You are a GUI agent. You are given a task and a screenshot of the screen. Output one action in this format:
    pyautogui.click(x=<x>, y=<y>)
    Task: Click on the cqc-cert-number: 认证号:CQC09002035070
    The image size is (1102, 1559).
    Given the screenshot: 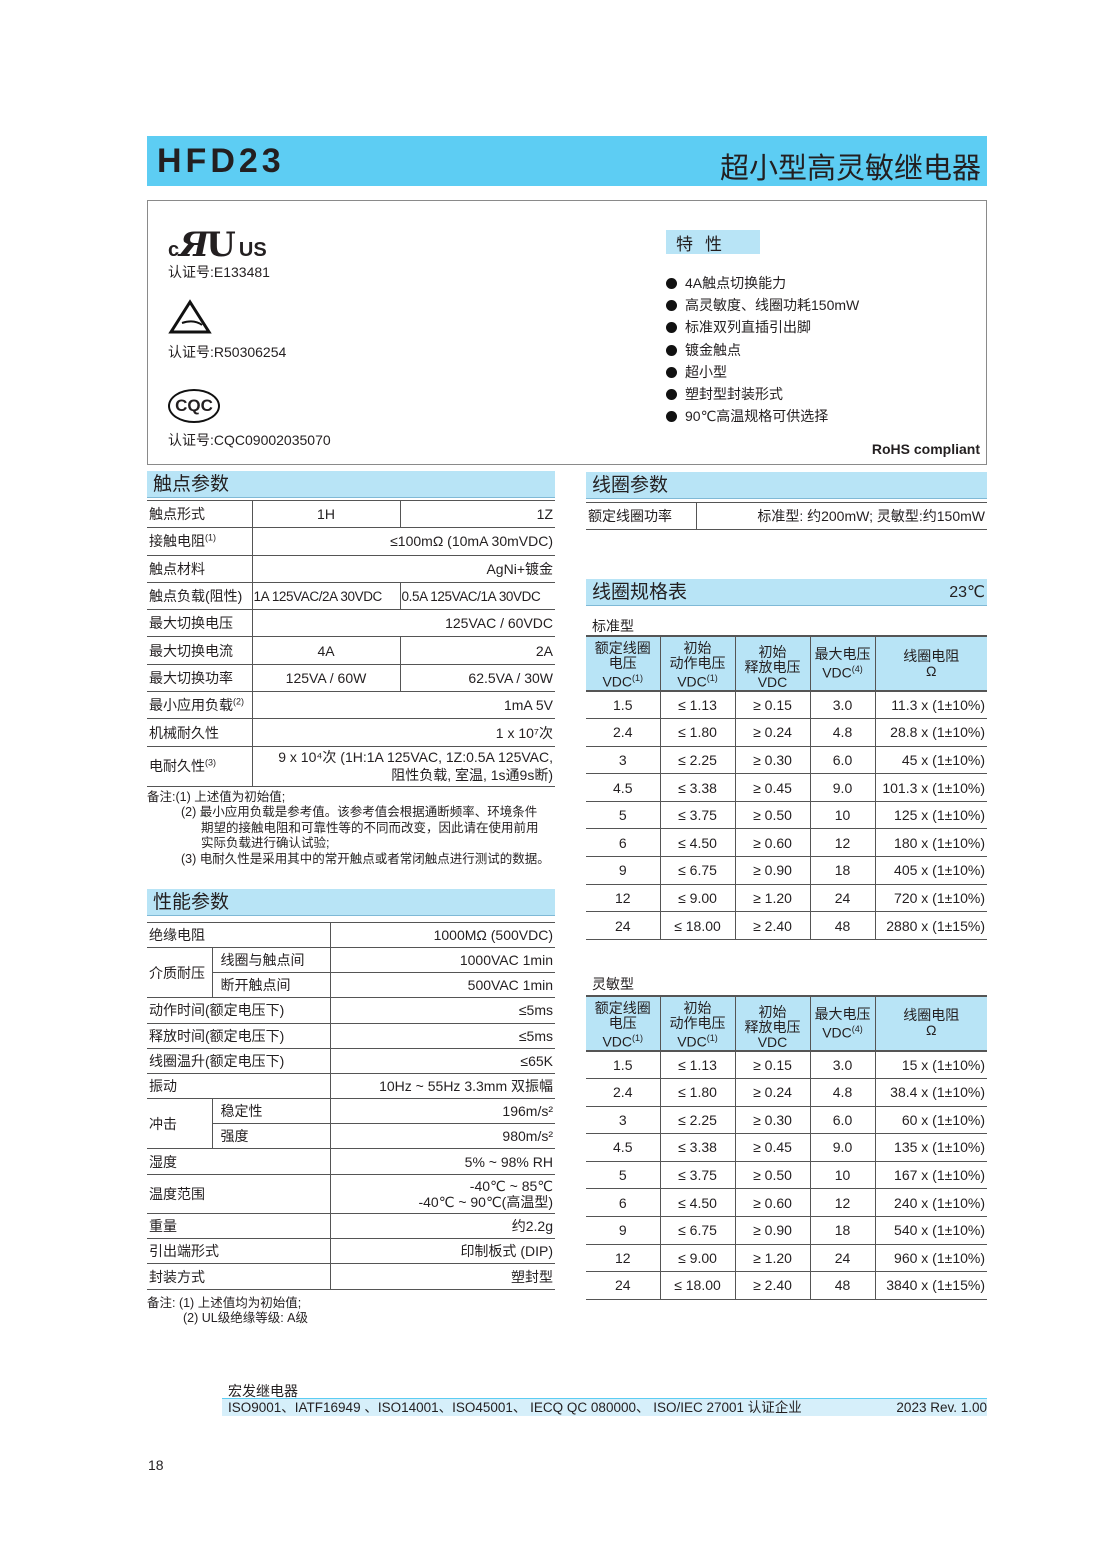 What is the action you would take?
    pyautogui.click(x=249, y=440)
    